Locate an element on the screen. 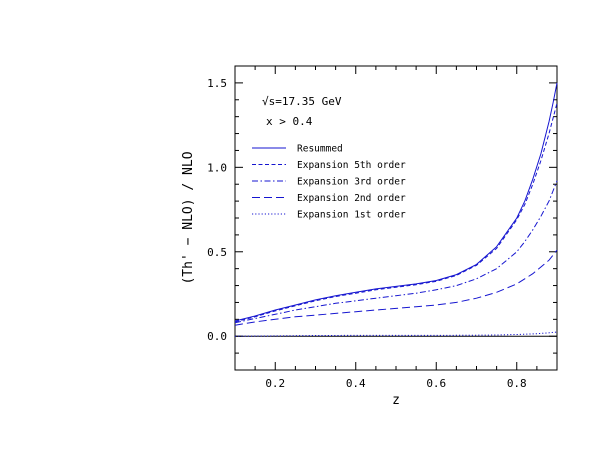 This screenshot has height=457, width=591. y-tick-label: 0.0 is located at coordinates (217, 336).